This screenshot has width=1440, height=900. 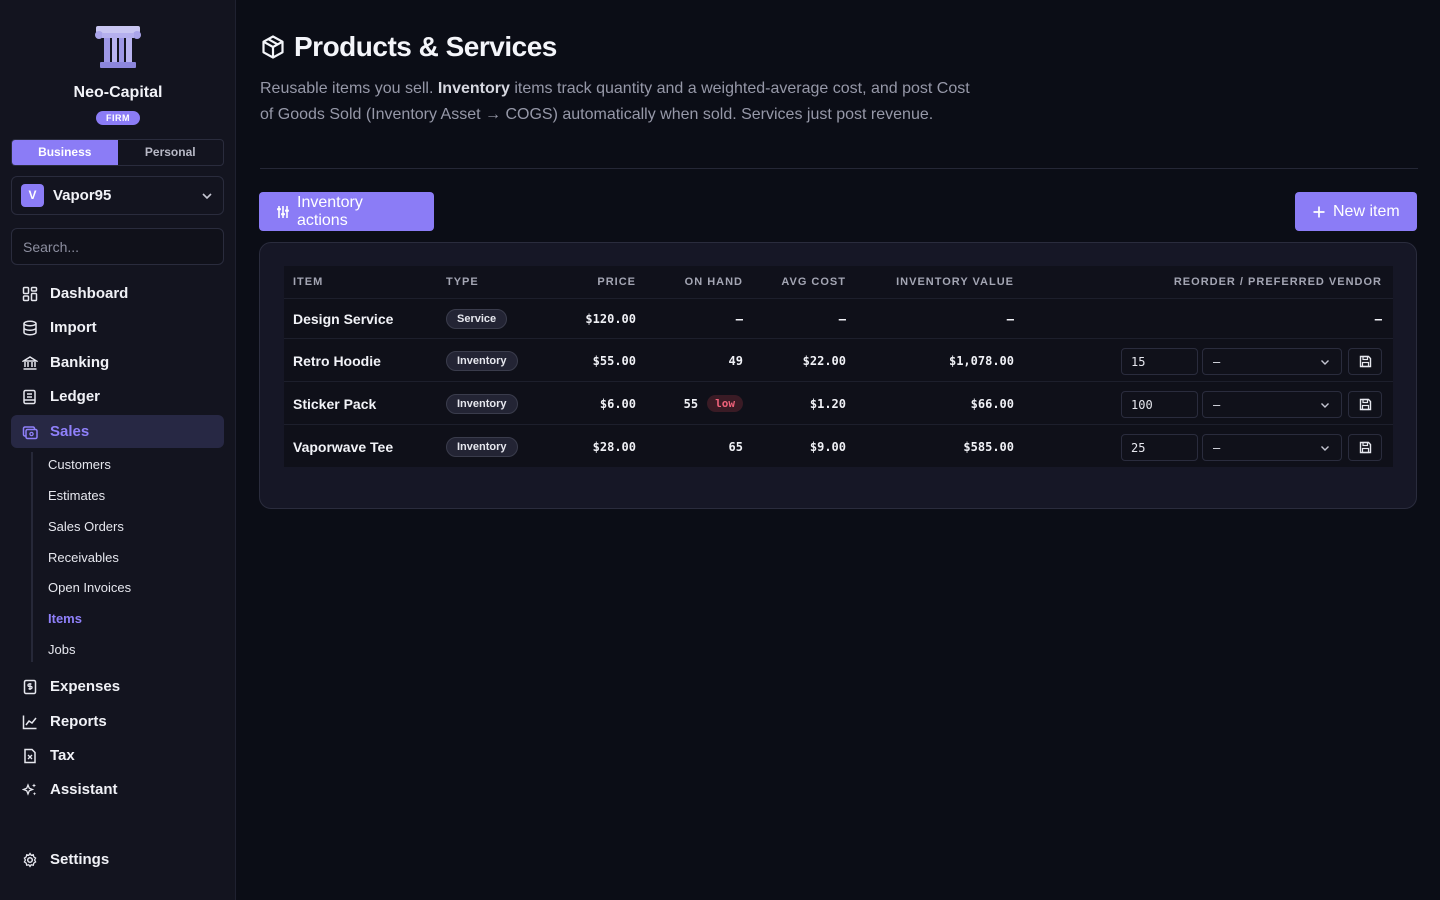 I want to click on workspace-name: Vapor95, so click(x=82, y=195).